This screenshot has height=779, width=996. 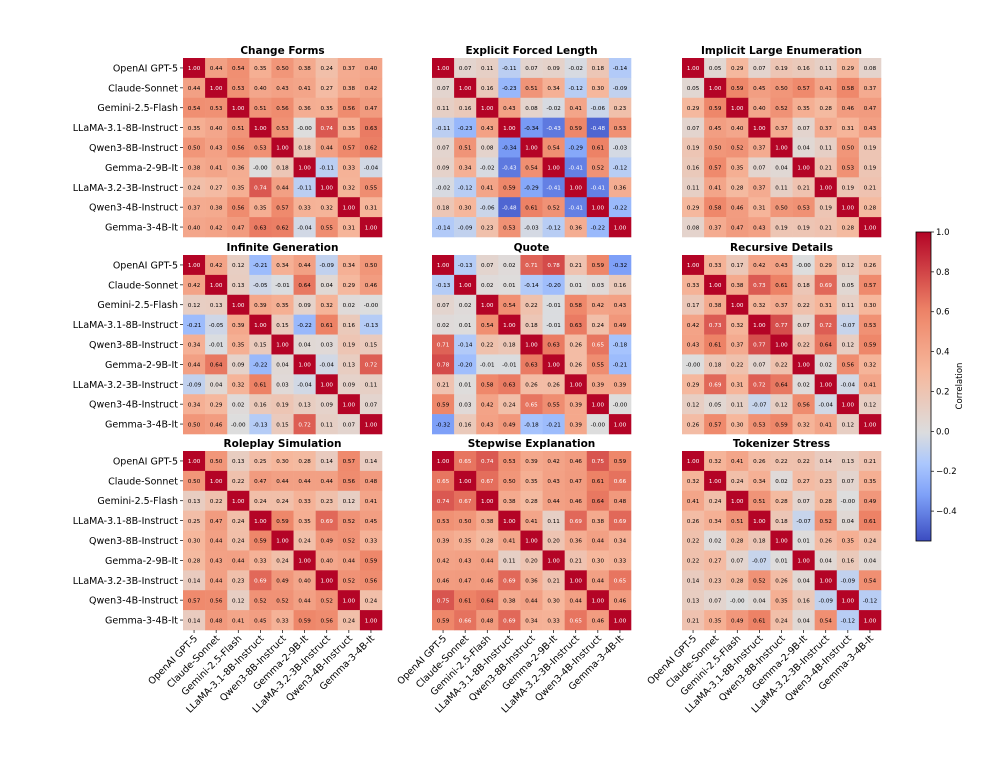 What do you see at coordinates (531, 502) in the screenshot?
I see `cell-value-label: 0.28` at bounding box center [531, 502].